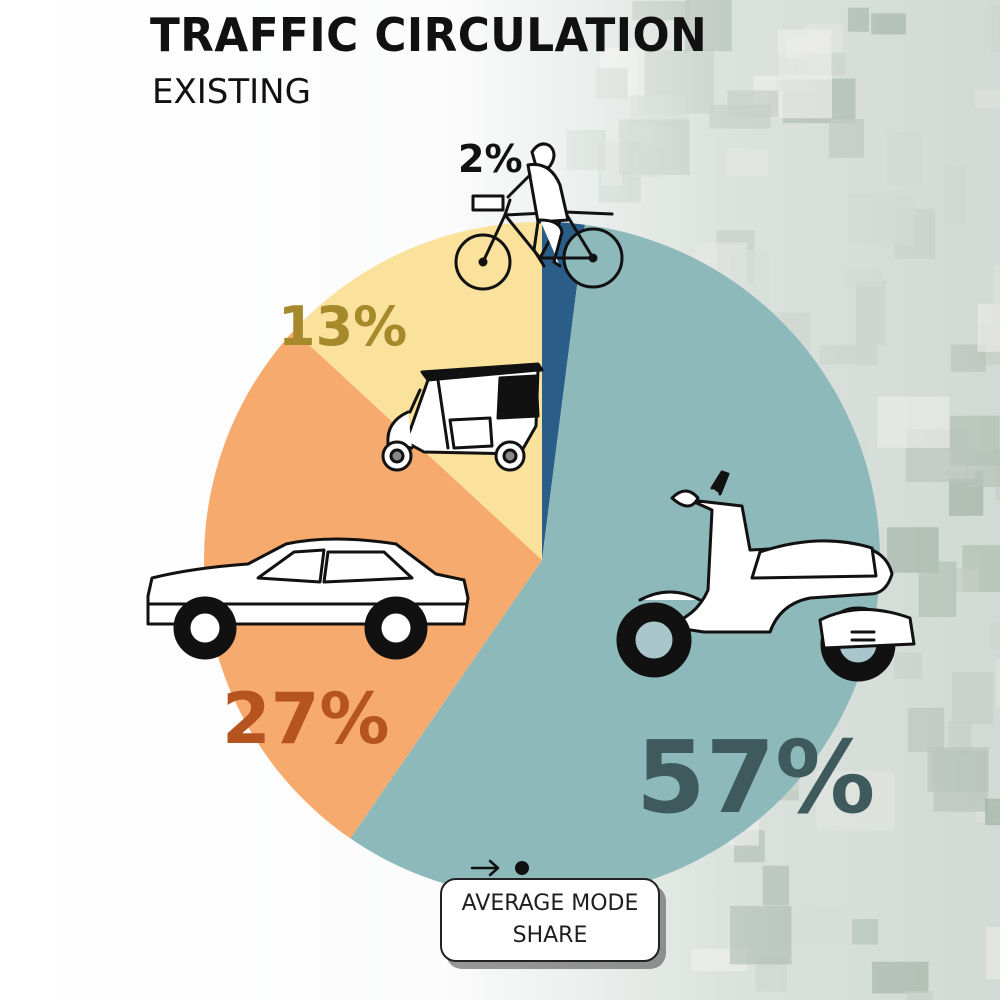 The height and width of the screenshot is (1000, 1000). What do you see at coordinates (539, 216) in the screenshot?
I see `bicycle-icon` at bounding box center [539, 216].